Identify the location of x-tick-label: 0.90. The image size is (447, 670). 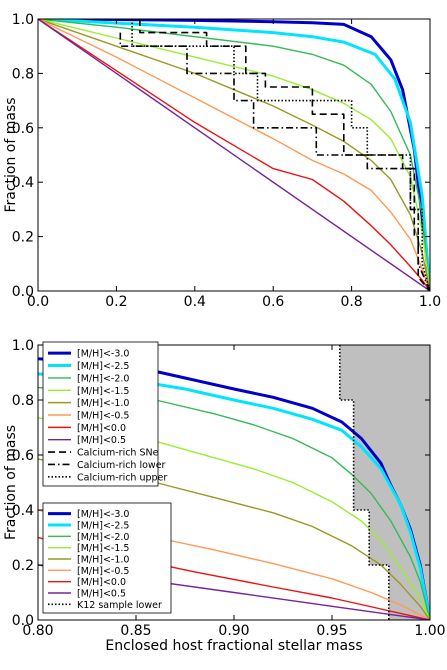
(233, 631).